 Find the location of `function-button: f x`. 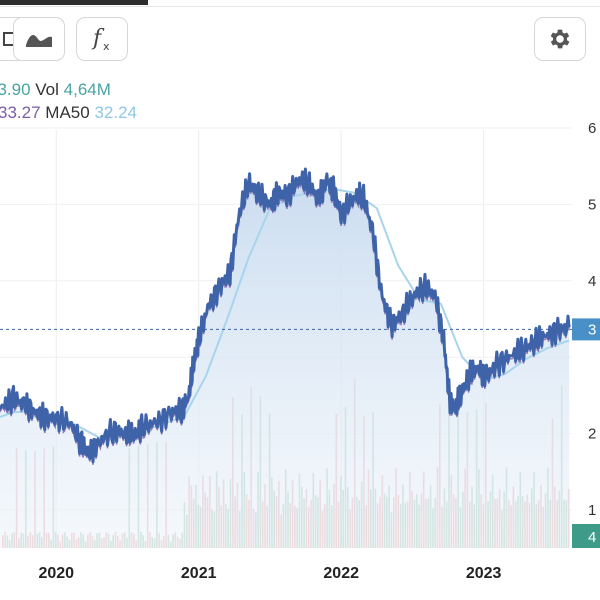

function-button: f x is located at coordinates (102, 39).